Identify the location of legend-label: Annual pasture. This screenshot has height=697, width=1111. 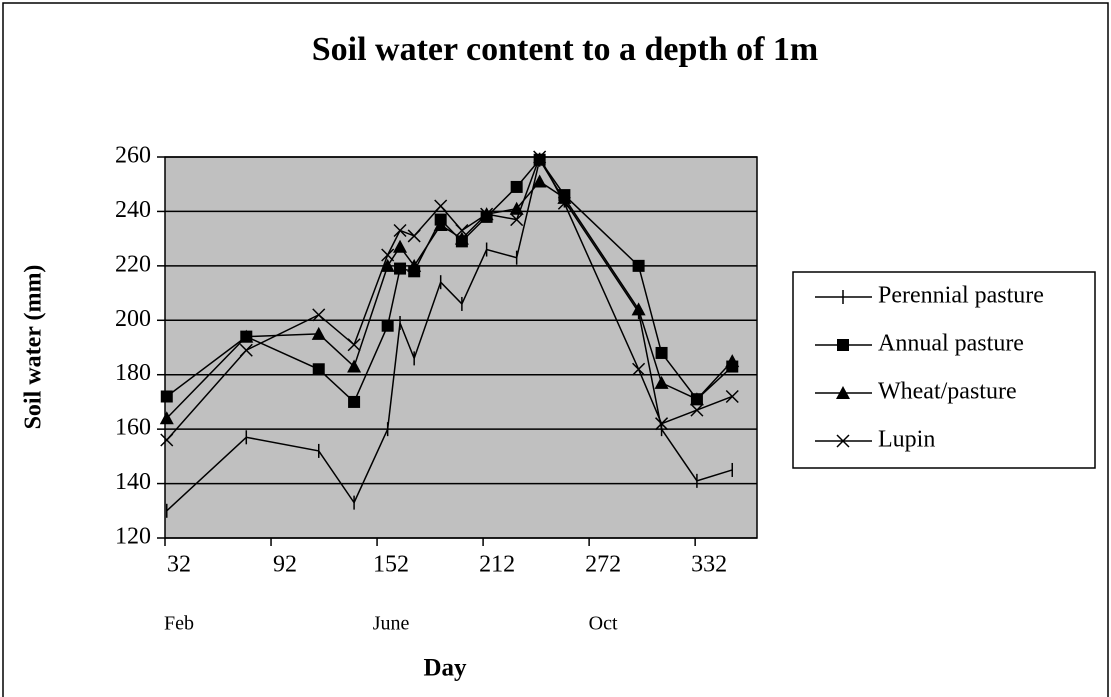
(951, 344).